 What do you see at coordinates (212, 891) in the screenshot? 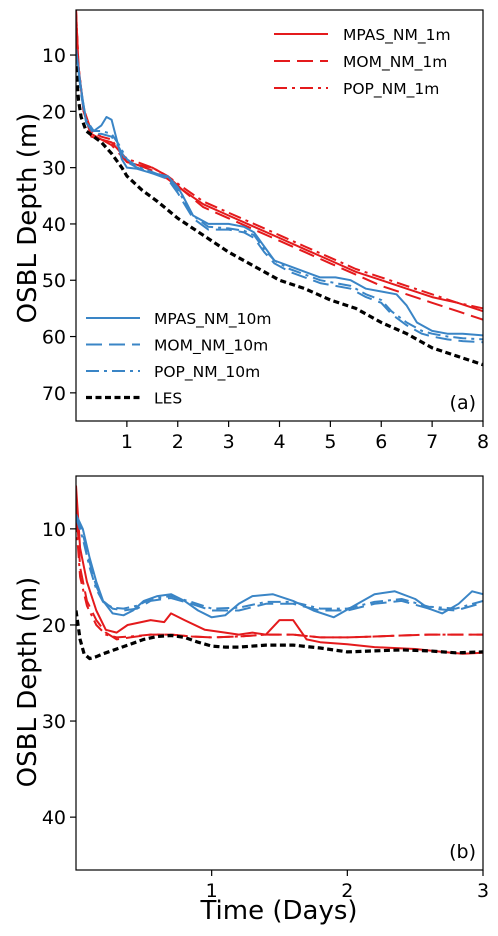
I see `panel-b-xtick-label: 1` at bounding box center [212, 891].